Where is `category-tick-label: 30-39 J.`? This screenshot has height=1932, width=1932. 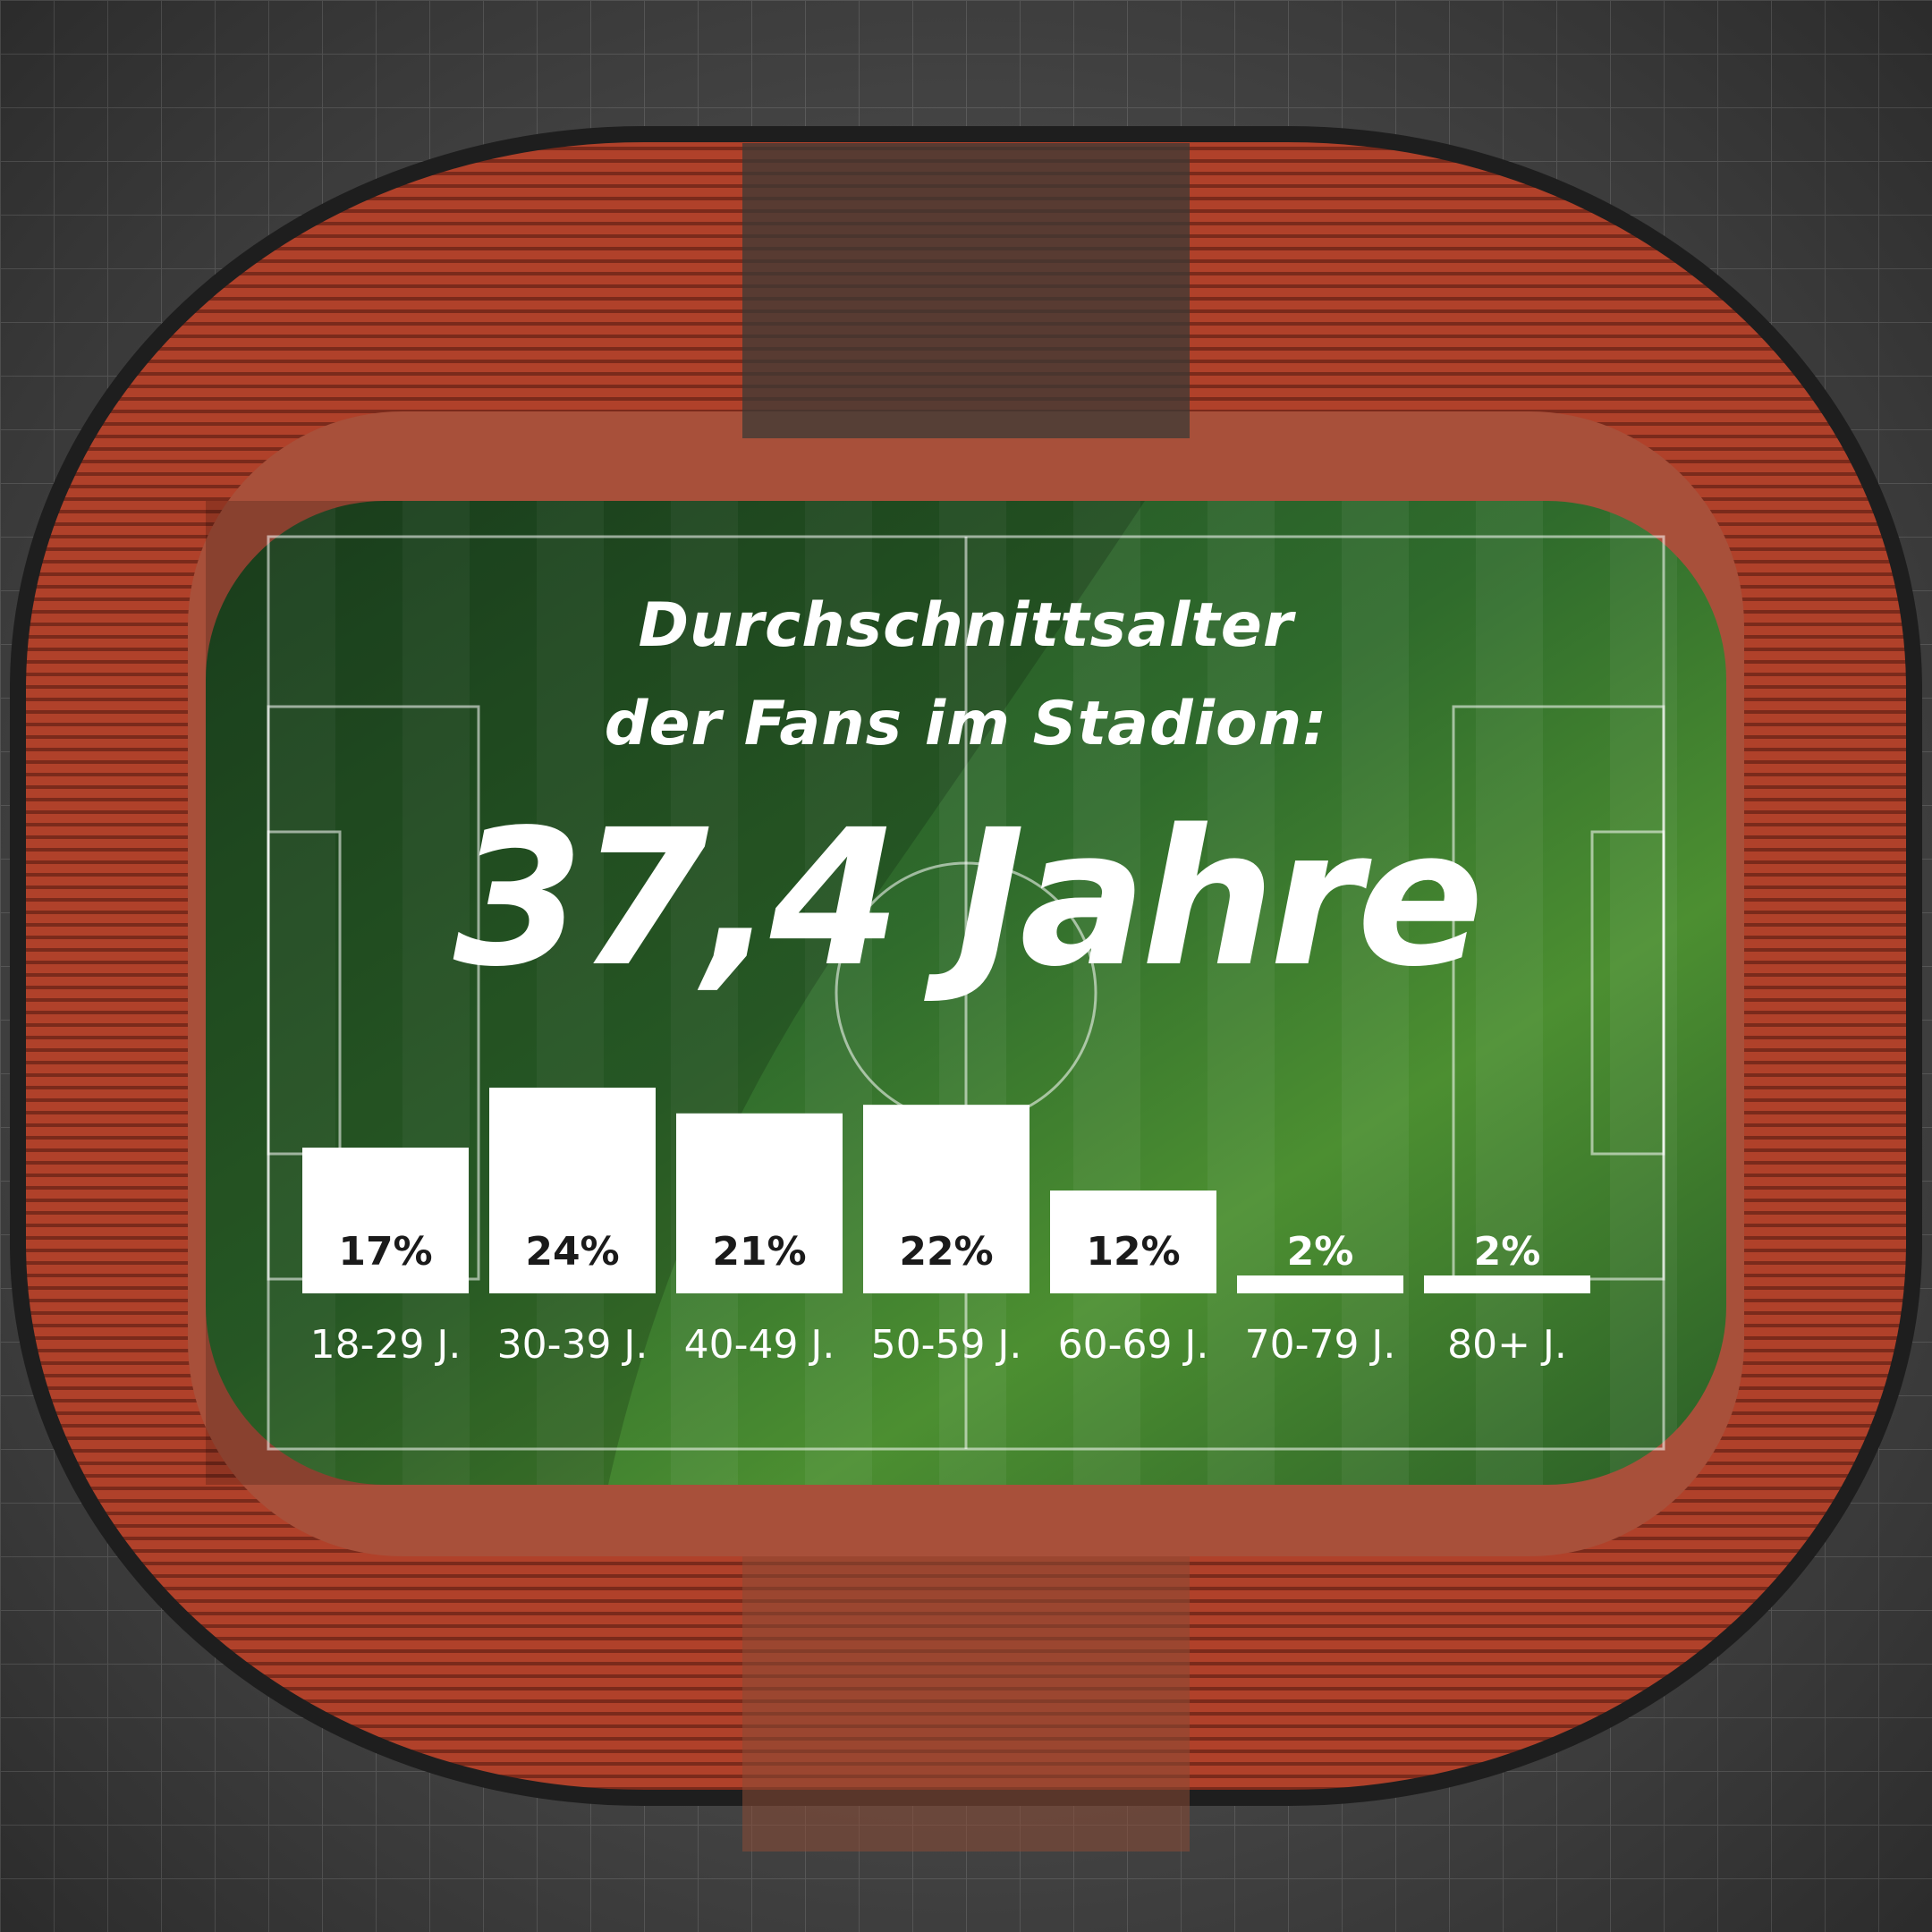
category-tick-label: 30-39 J. is located at coordinates (572, 1345).